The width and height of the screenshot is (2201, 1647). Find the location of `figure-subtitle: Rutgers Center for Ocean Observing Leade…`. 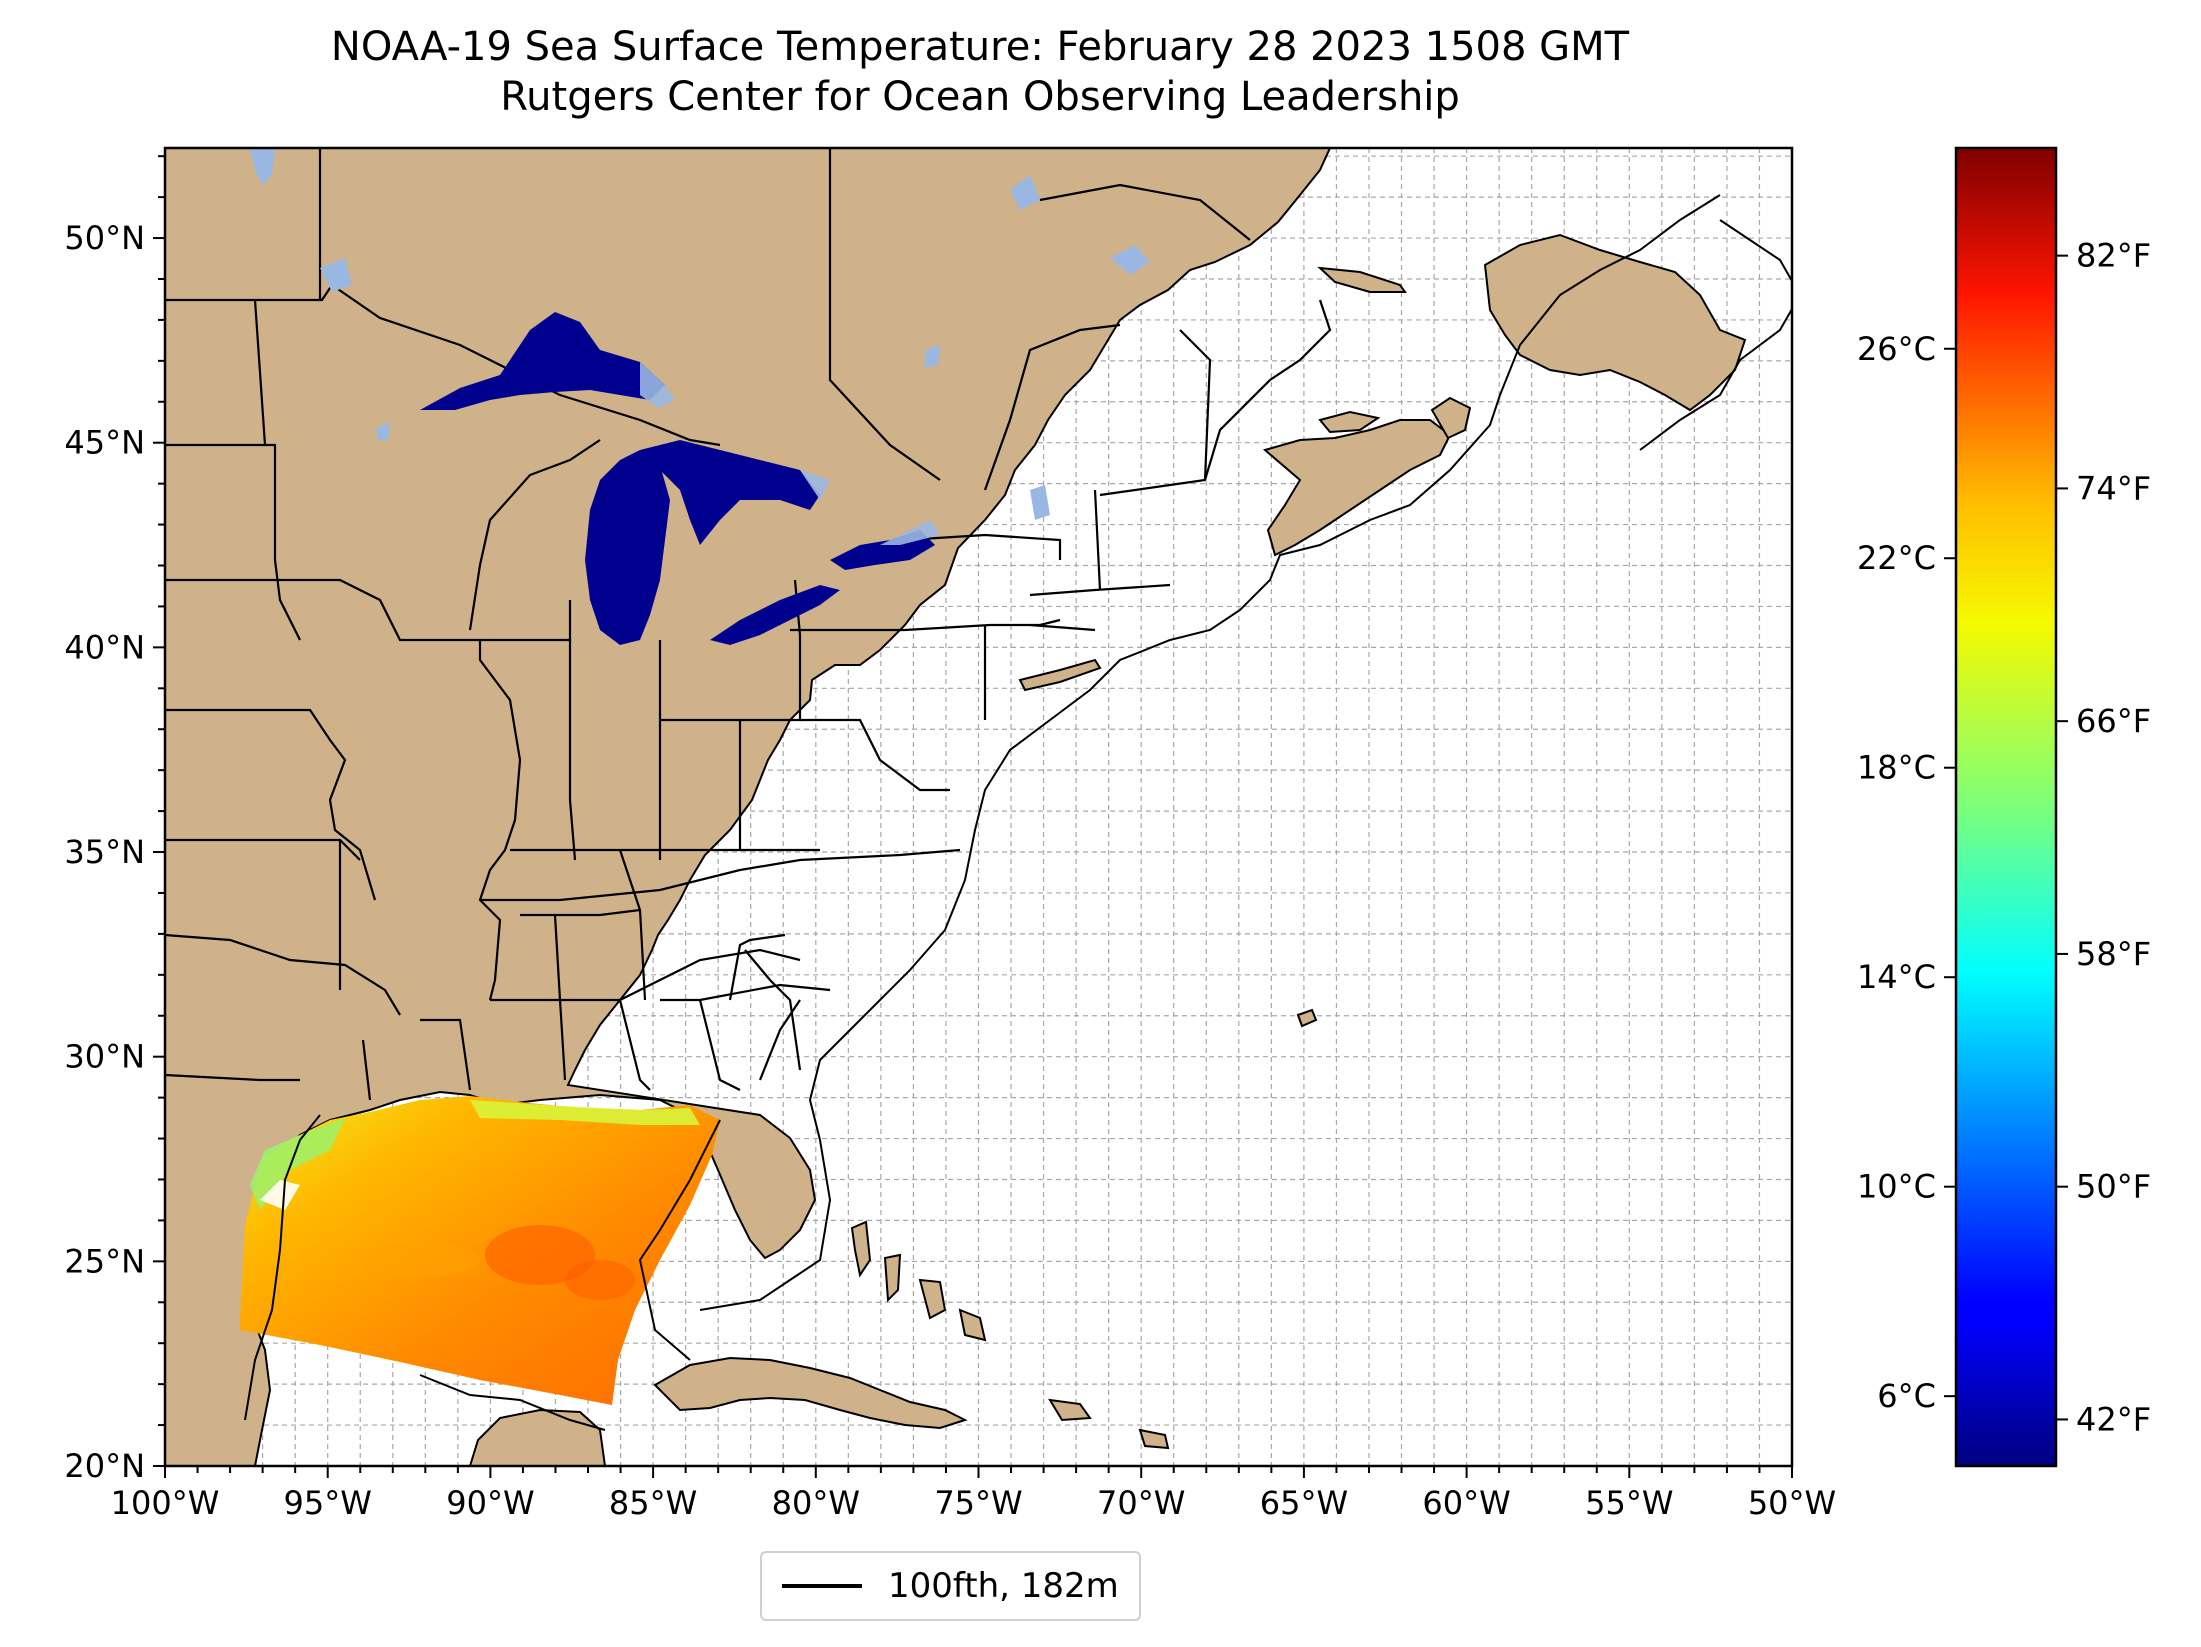

figure-subtitle: Rutgers Center for Ocean Observing Leade… is located at coordinates (980, 97).